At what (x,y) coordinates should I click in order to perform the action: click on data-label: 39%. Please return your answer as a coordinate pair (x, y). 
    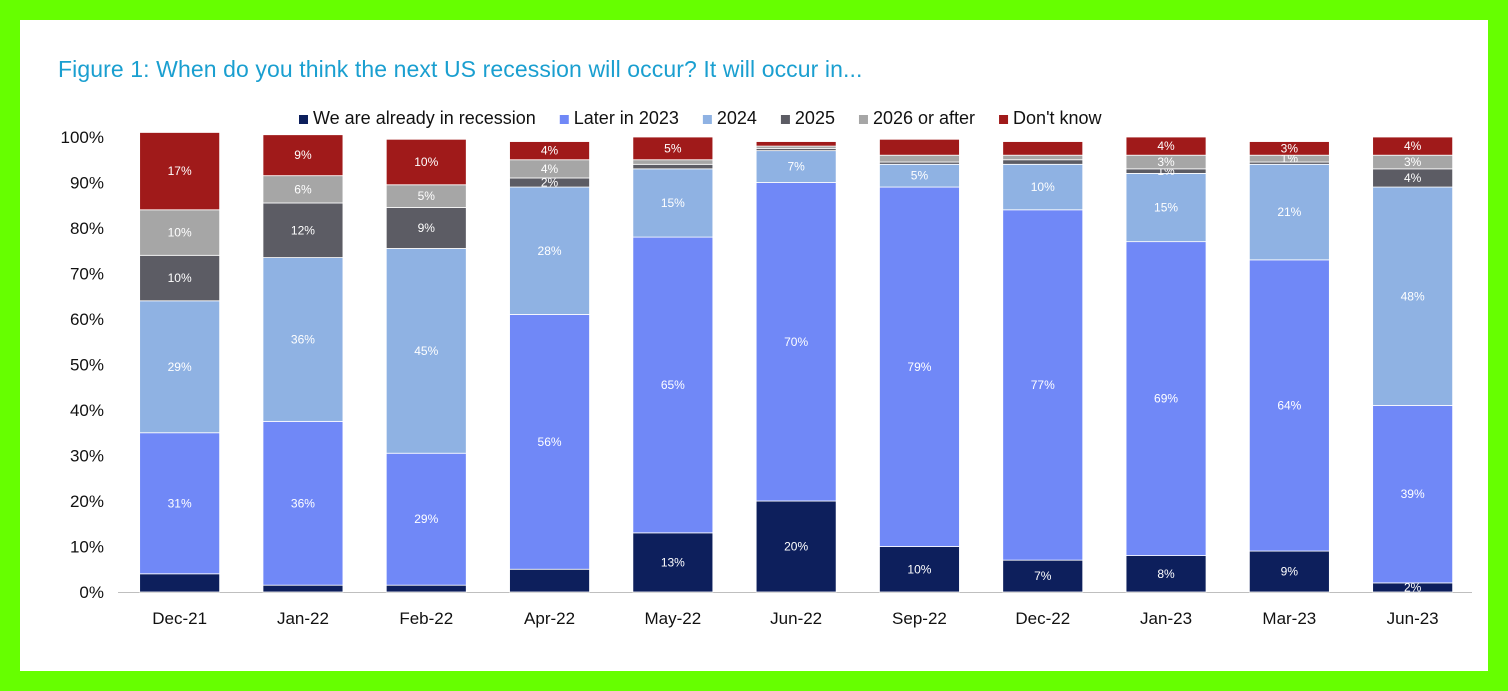
    Looking at the image, I should click on (1413, 494).